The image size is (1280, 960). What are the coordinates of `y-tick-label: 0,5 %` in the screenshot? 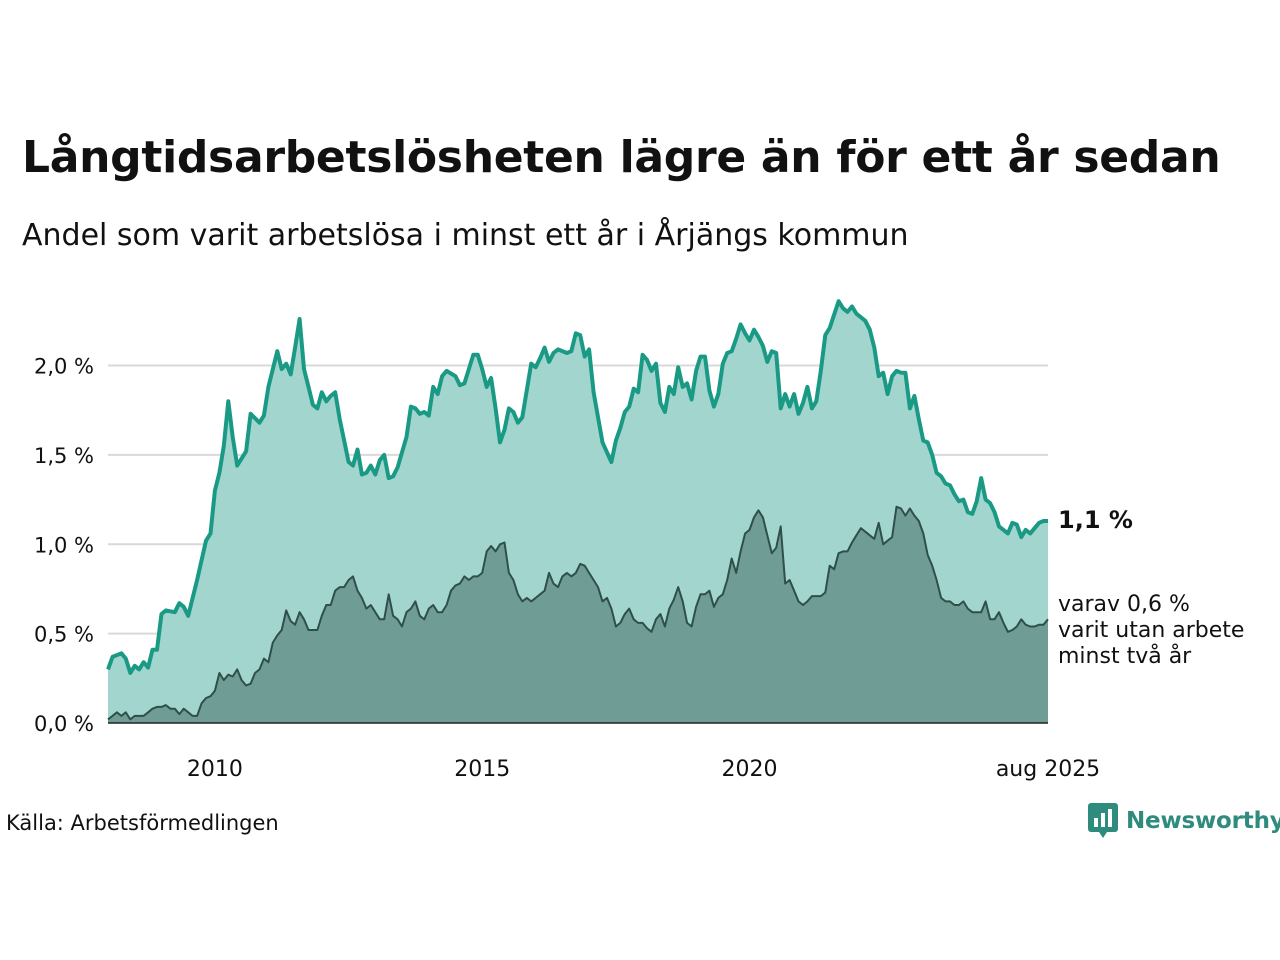 It's located at (64, 635).